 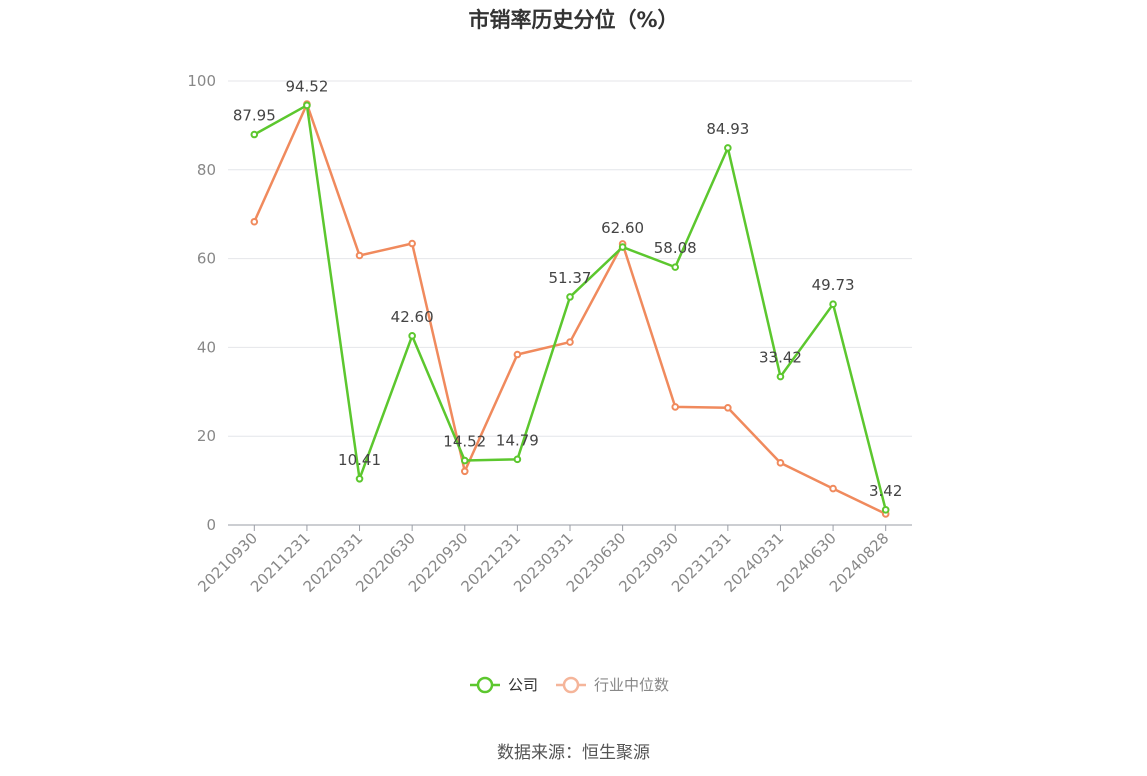 What do you see at coordinates (211, 525) in the screenshot?
I see `y-tick-label: 0` at bounding box center [211, 525].